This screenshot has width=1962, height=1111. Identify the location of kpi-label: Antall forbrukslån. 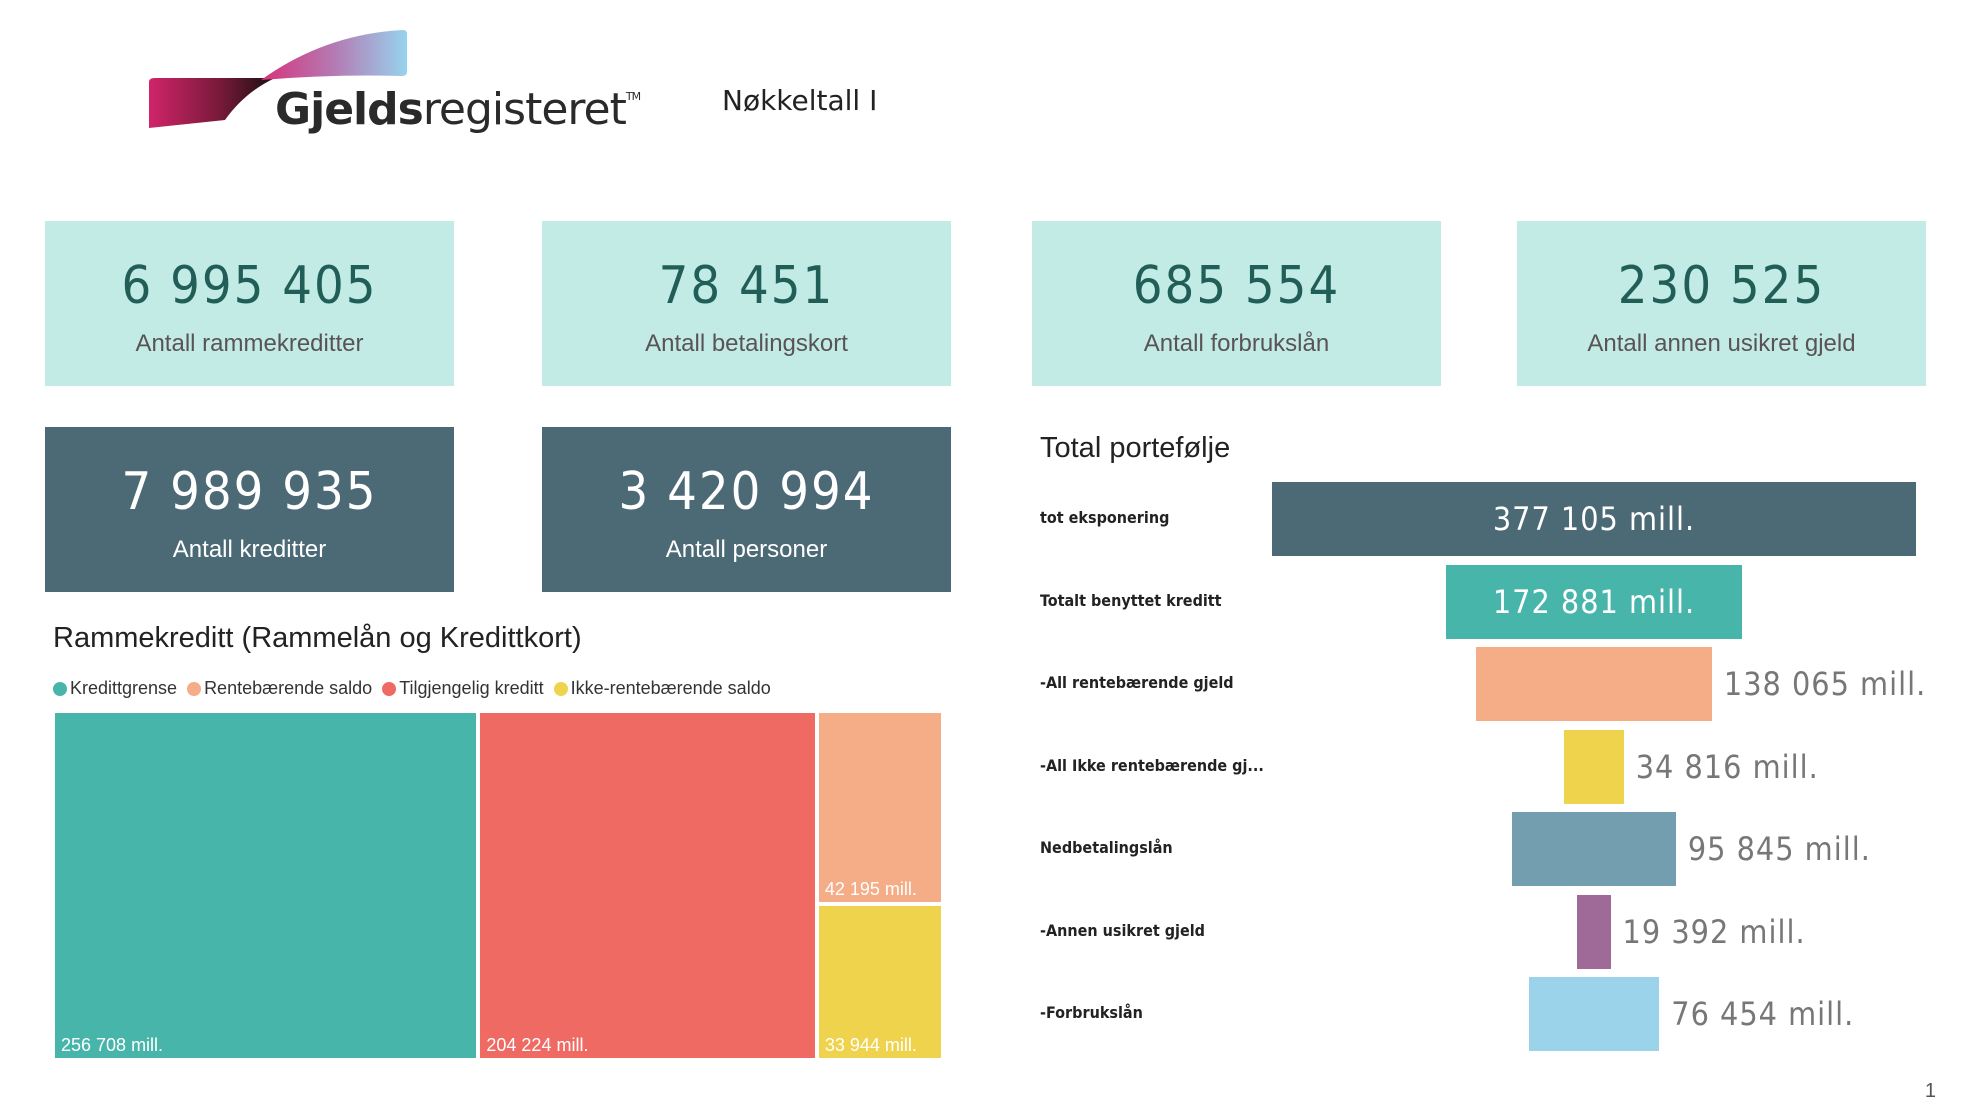
(1236, 343).